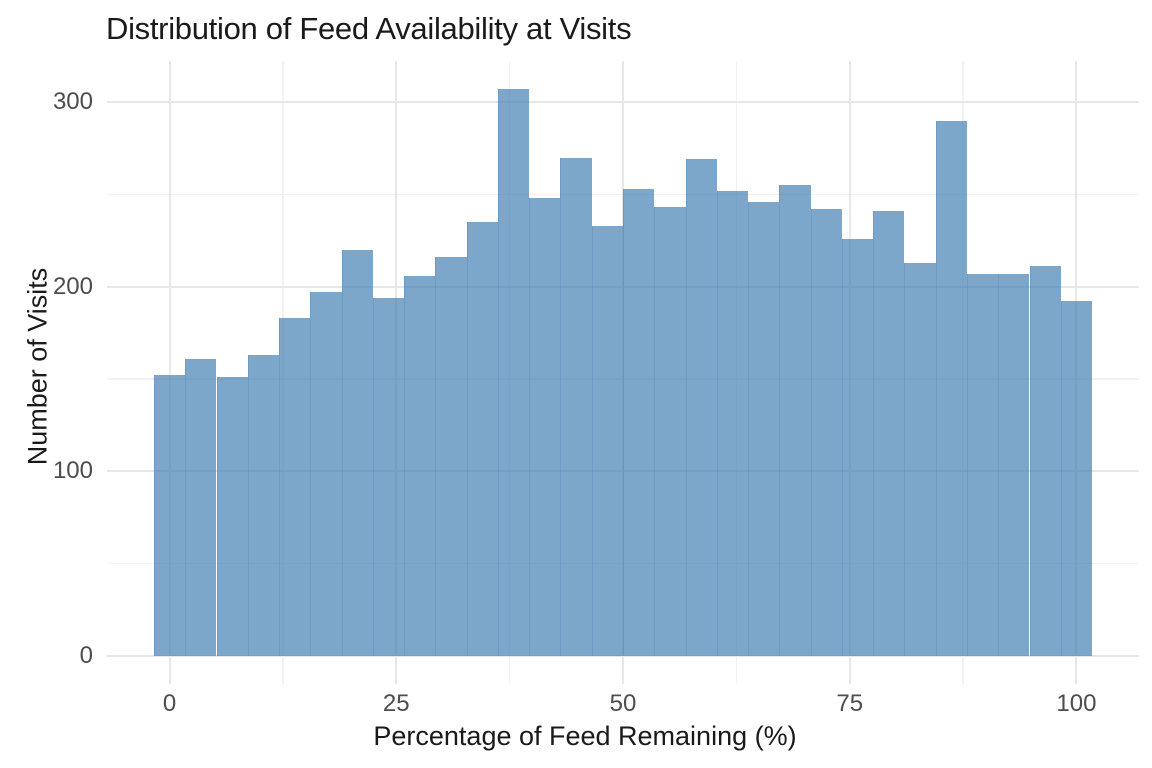 This screenshot has height=768, width=1152. What do you see at coordinates (585, 736) in the screenshot?
I see `x-axis-title: Percentage of Feed Remaining (%)` at bounding box center [585, 736].